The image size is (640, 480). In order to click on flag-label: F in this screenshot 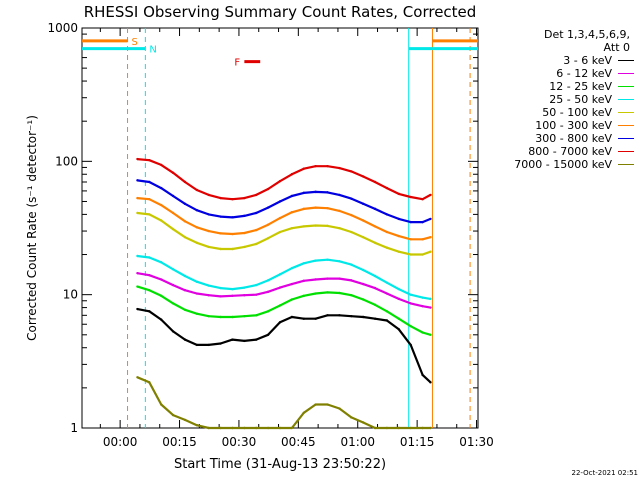, I will do `click(237, 63)`.